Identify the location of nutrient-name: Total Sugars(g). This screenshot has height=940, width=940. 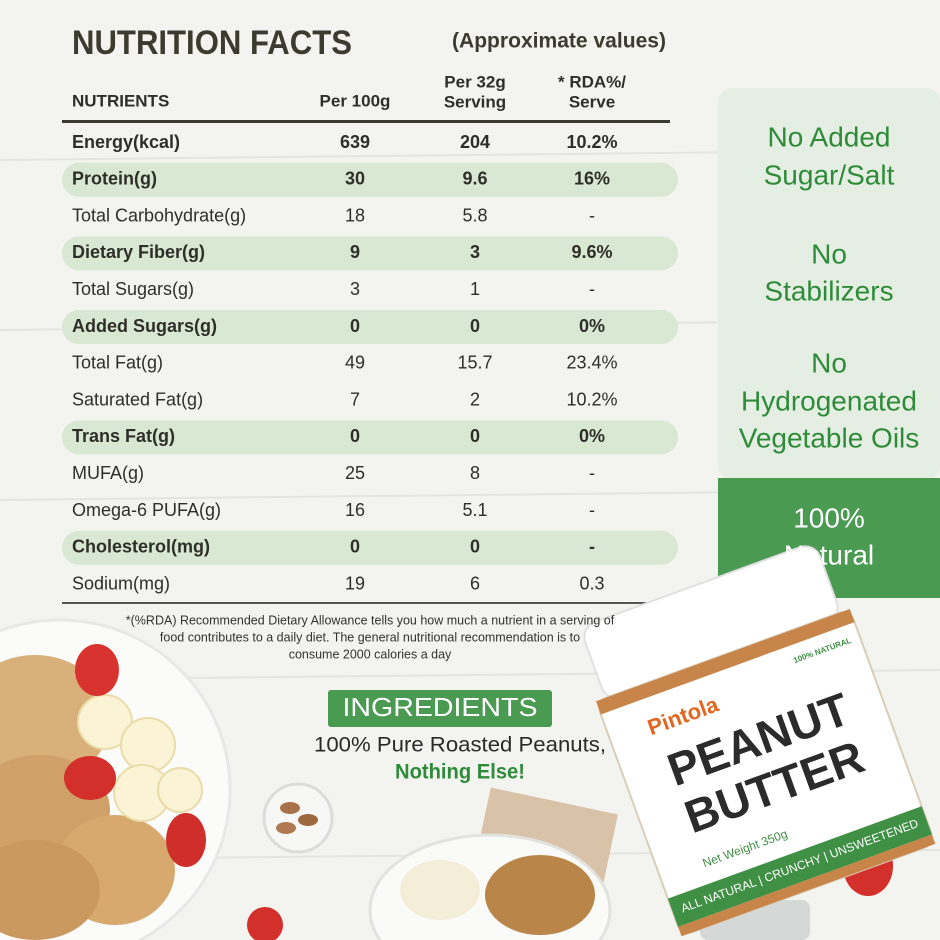
(133, 289).